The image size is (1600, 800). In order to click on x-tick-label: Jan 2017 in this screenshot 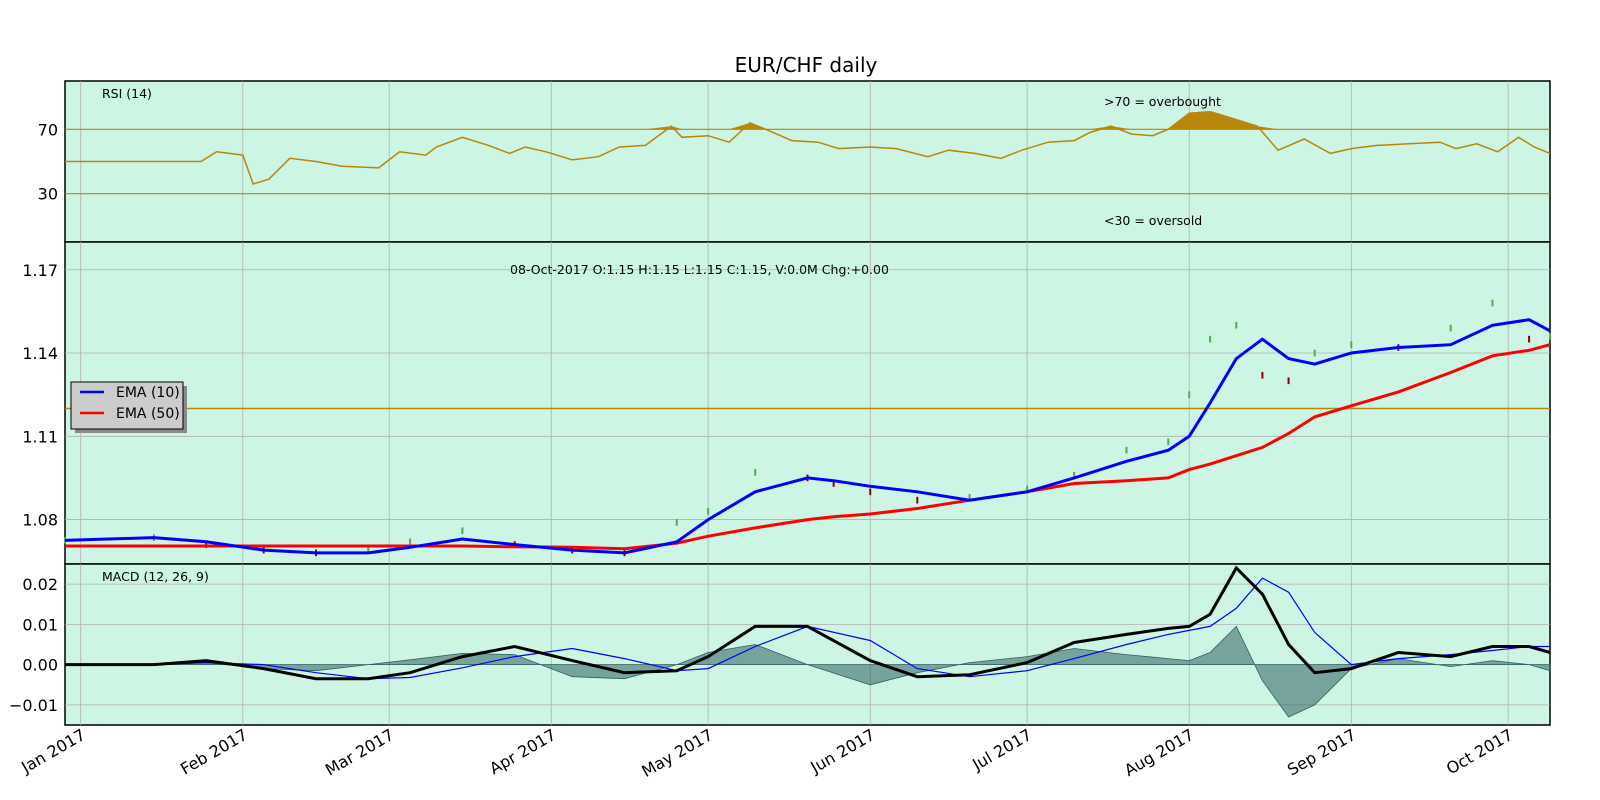, I will do `click(52, 751)`.